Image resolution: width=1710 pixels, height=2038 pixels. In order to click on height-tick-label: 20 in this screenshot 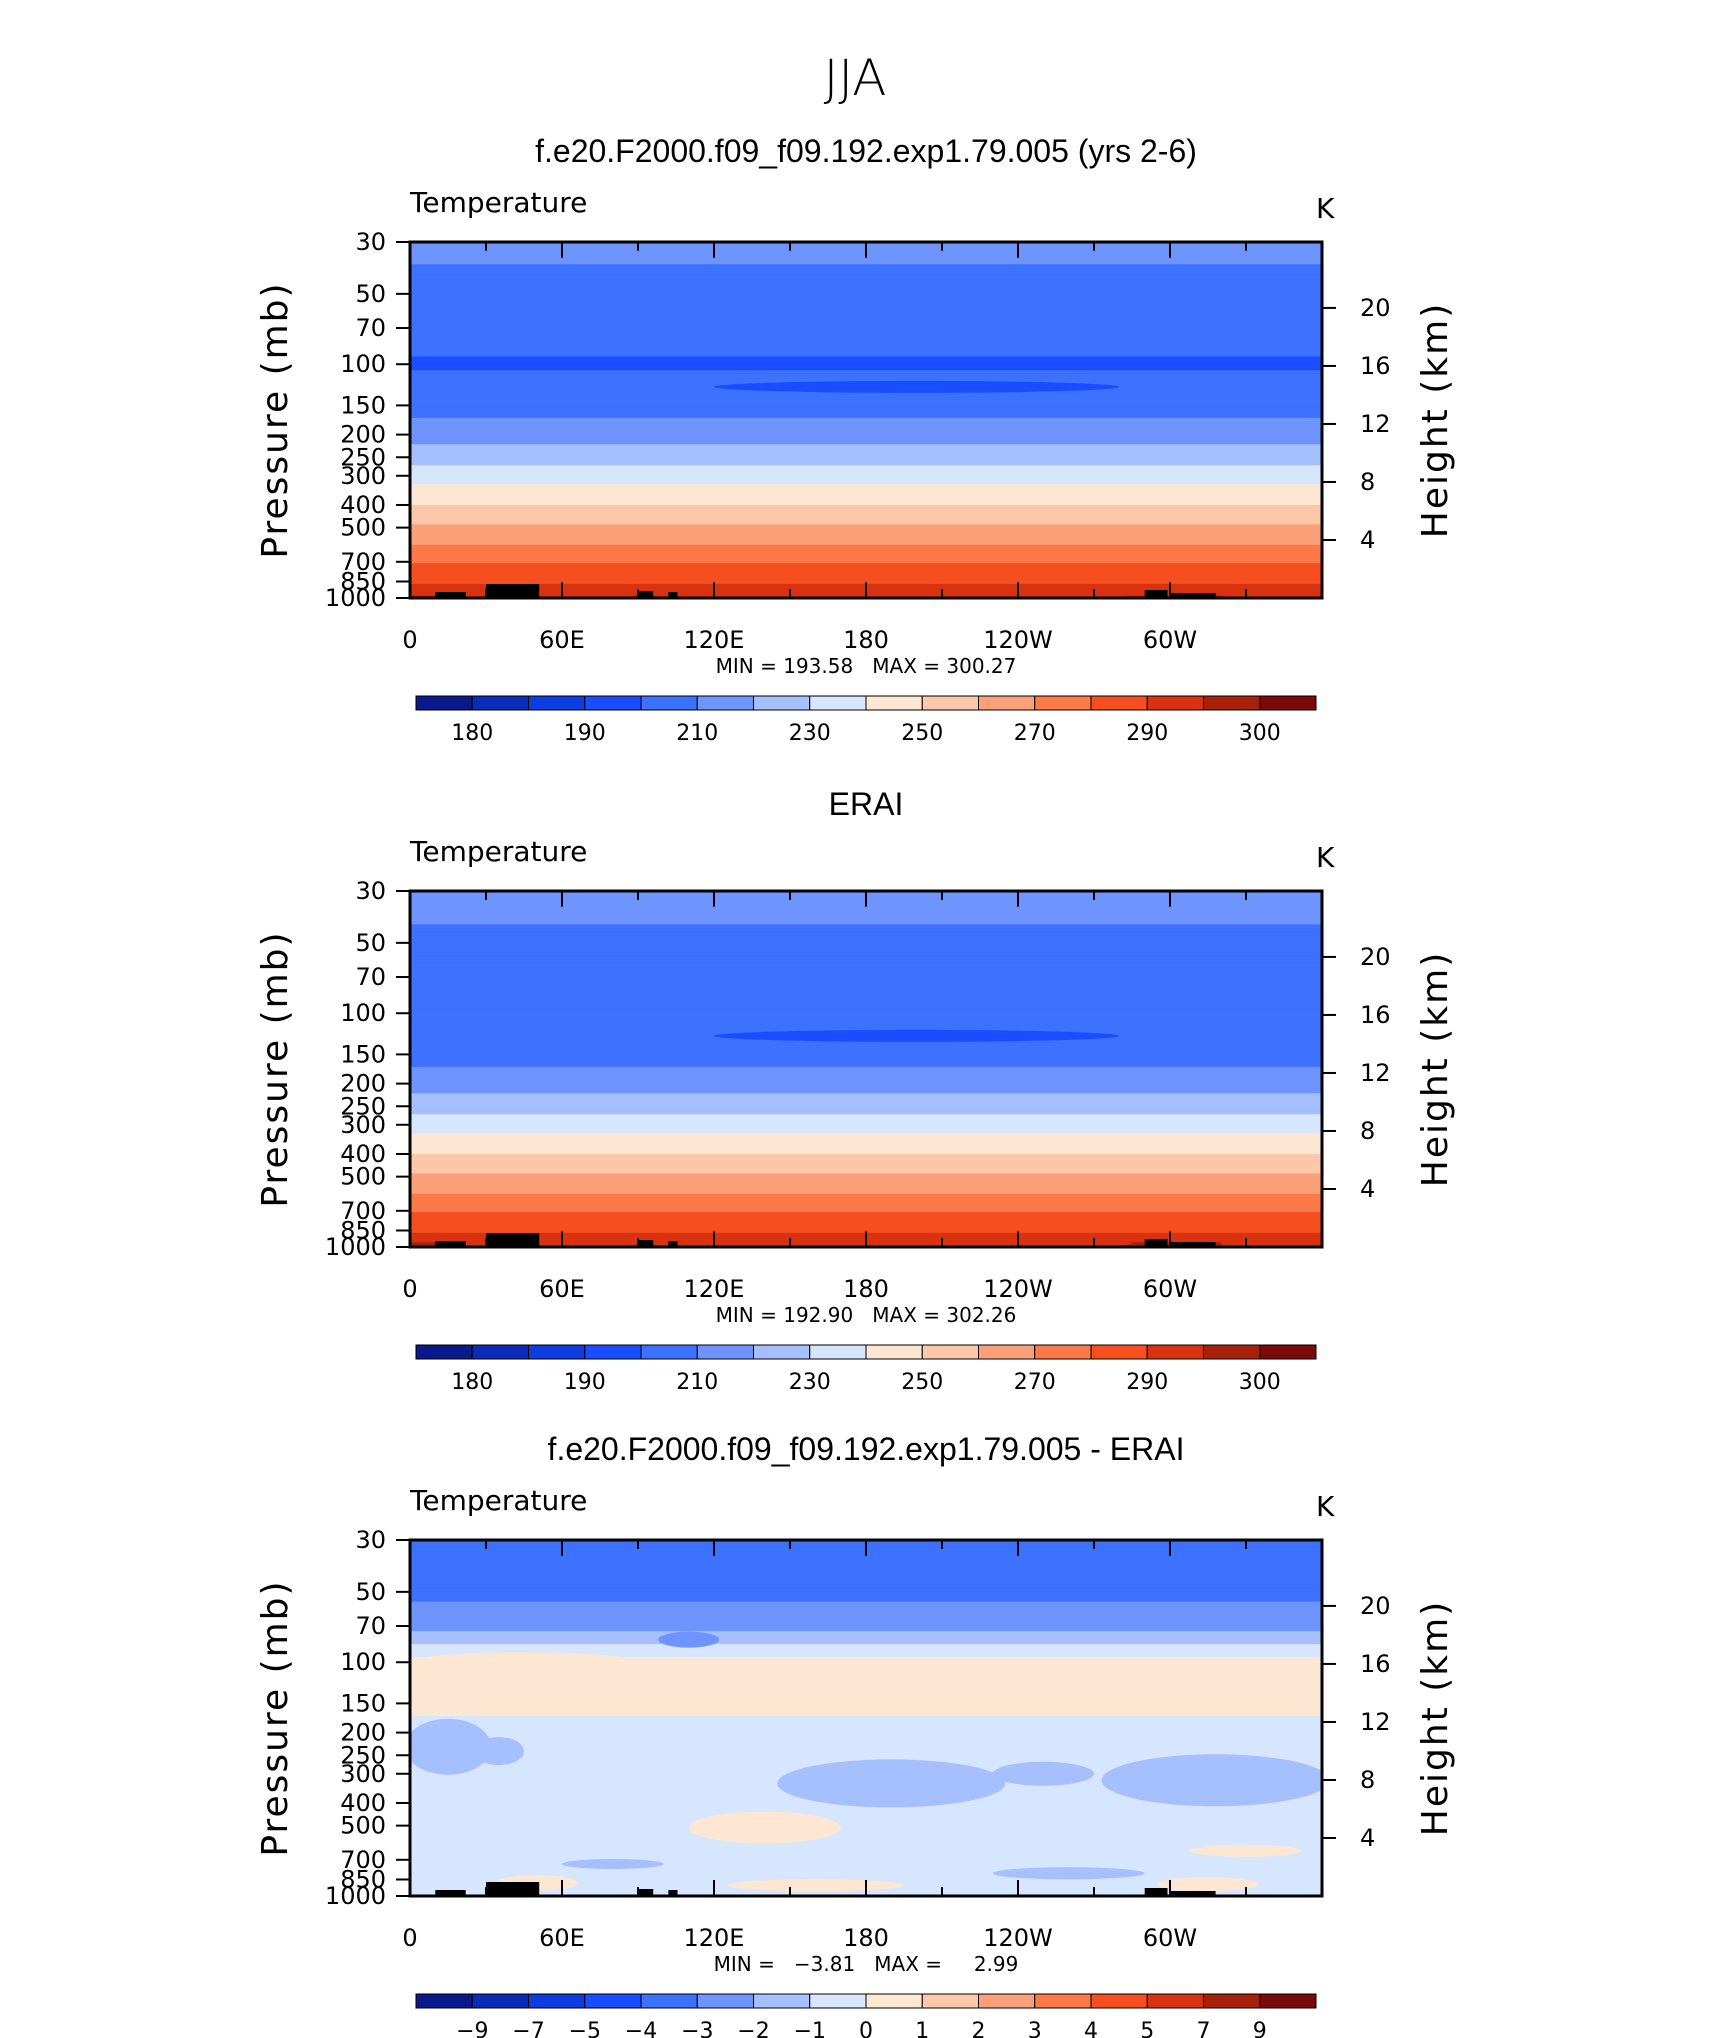, I will do `click(1375, 308)`.